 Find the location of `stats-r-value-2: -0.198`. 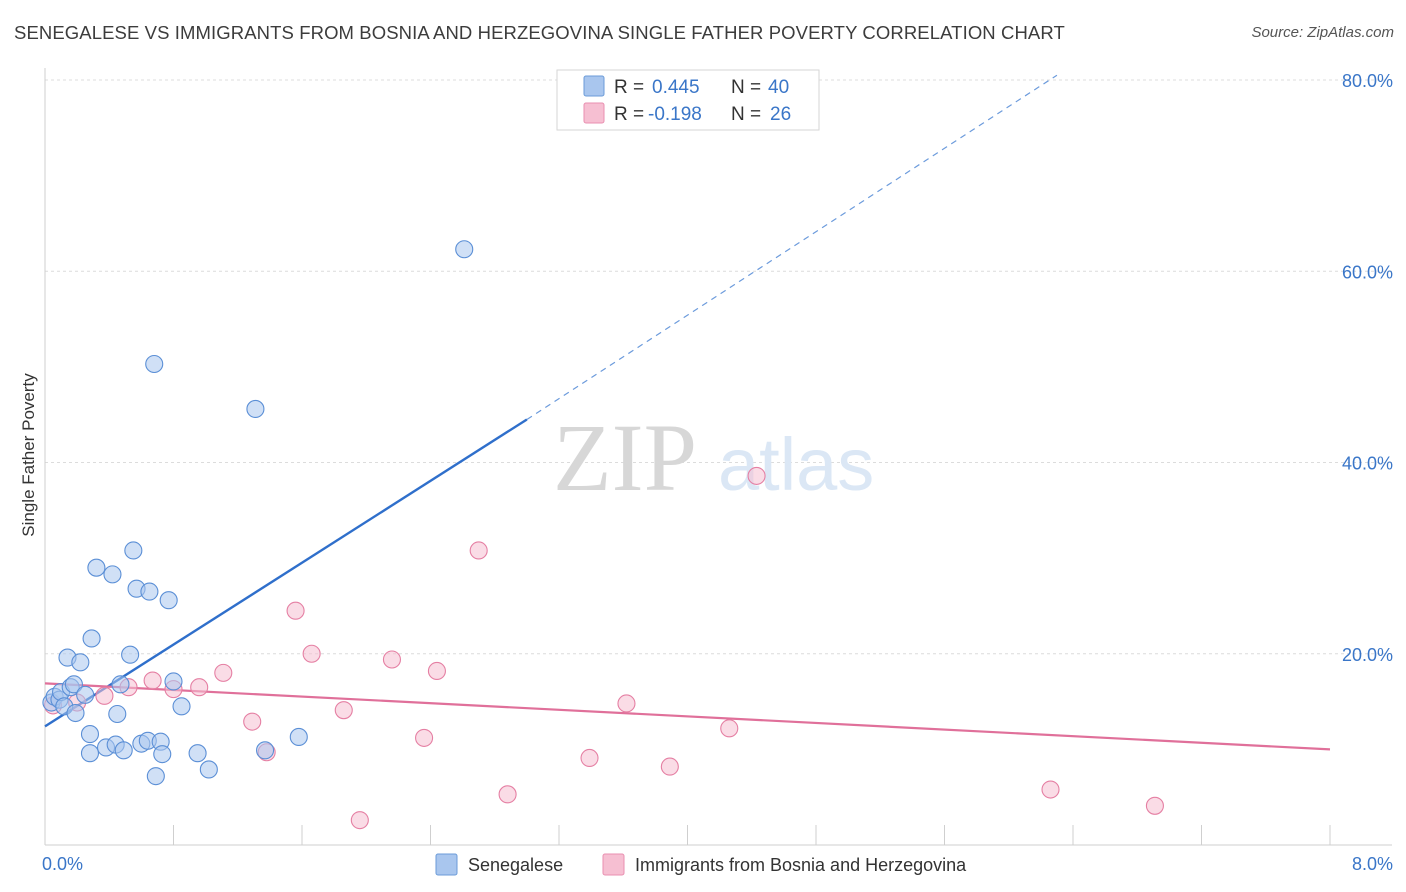

stats-r-value-2: -0.198 is located at coordinates (675, 114).